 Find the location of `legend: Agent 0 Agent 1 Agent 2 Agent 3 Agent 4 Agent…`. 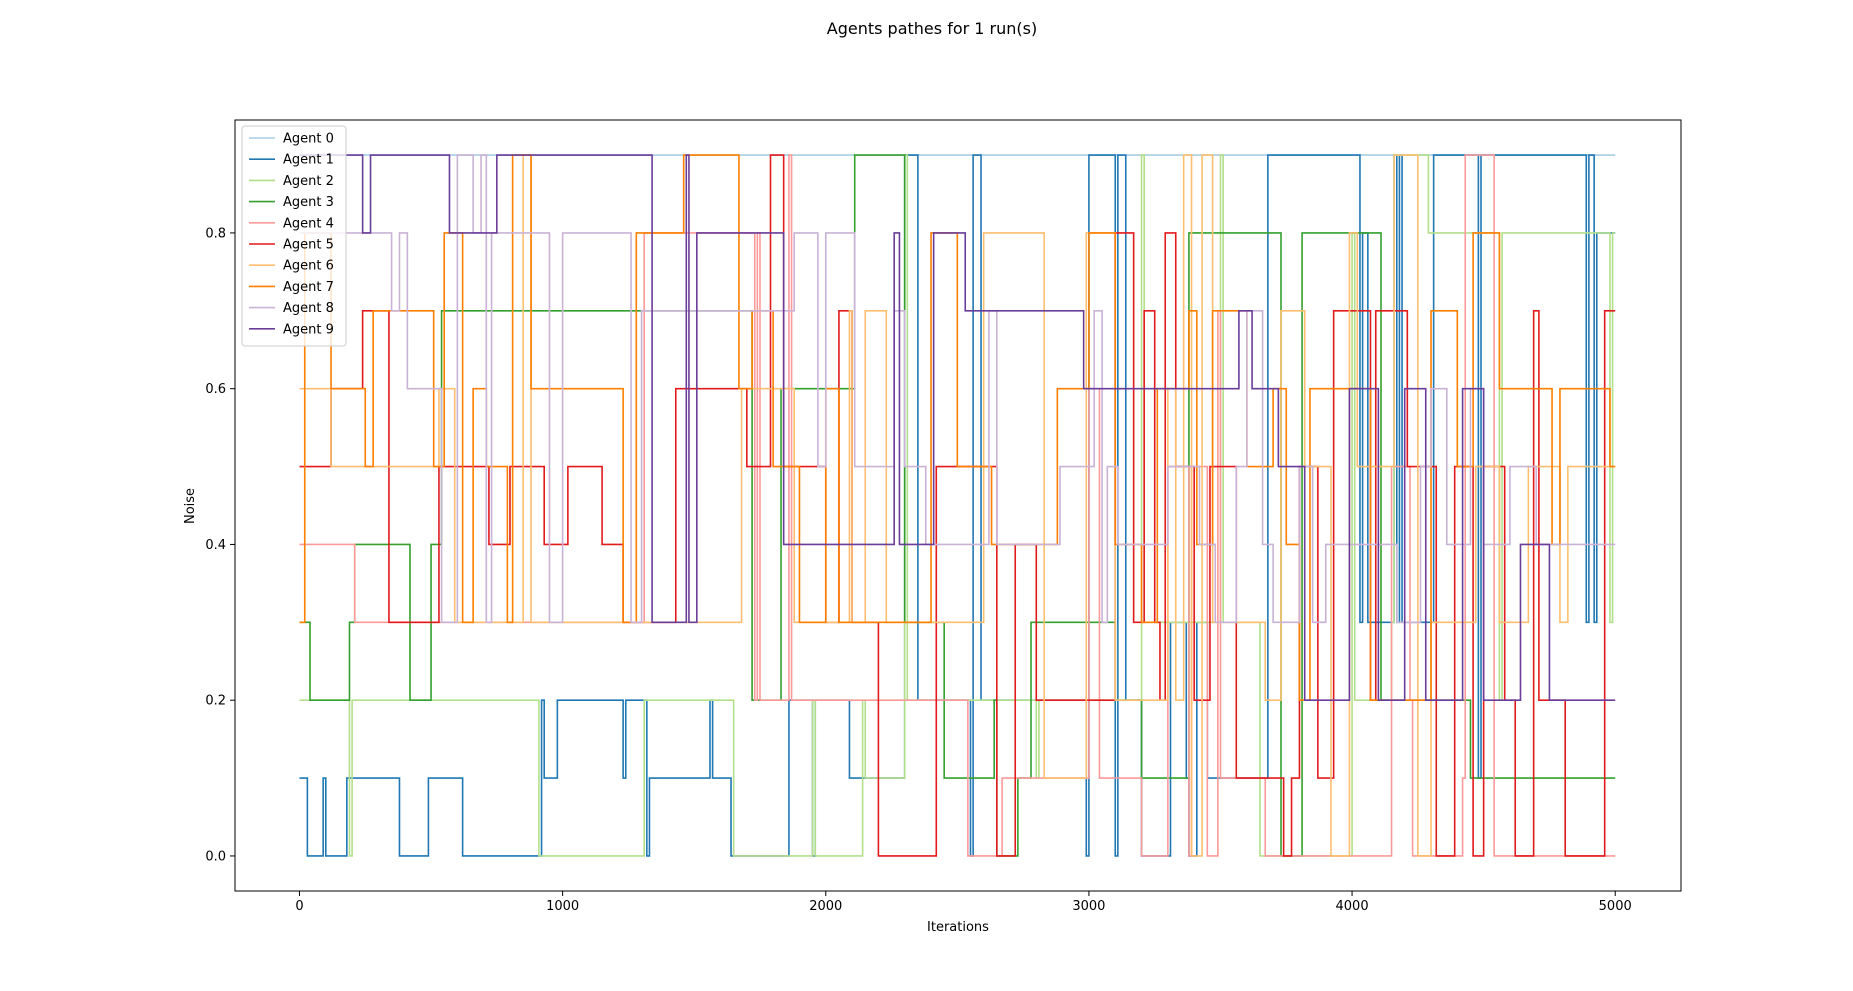

legend: Agent 0 Agent 1 Agent 2 Agent 3 Agent 4 Agent… is located at coordinates (294, 236).